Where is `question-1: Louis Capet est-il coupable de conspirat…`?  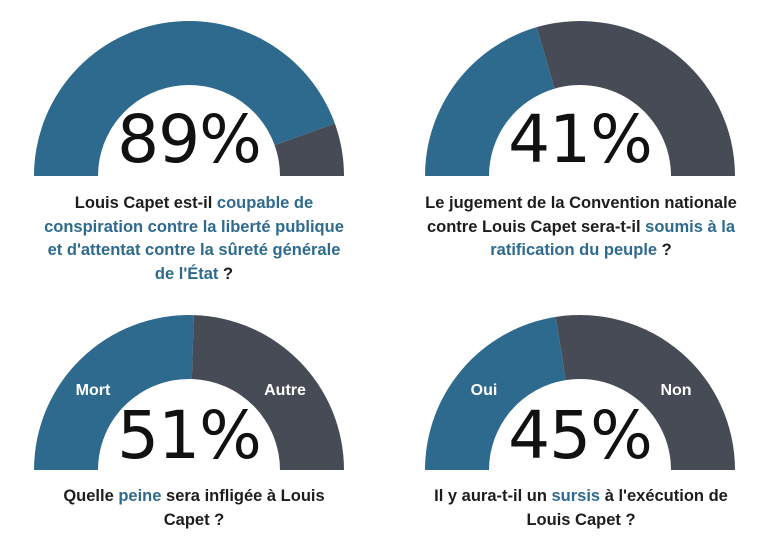 question-1: Louis Capet est-il coupable de conspirat… is located at coordinates (194, 239).